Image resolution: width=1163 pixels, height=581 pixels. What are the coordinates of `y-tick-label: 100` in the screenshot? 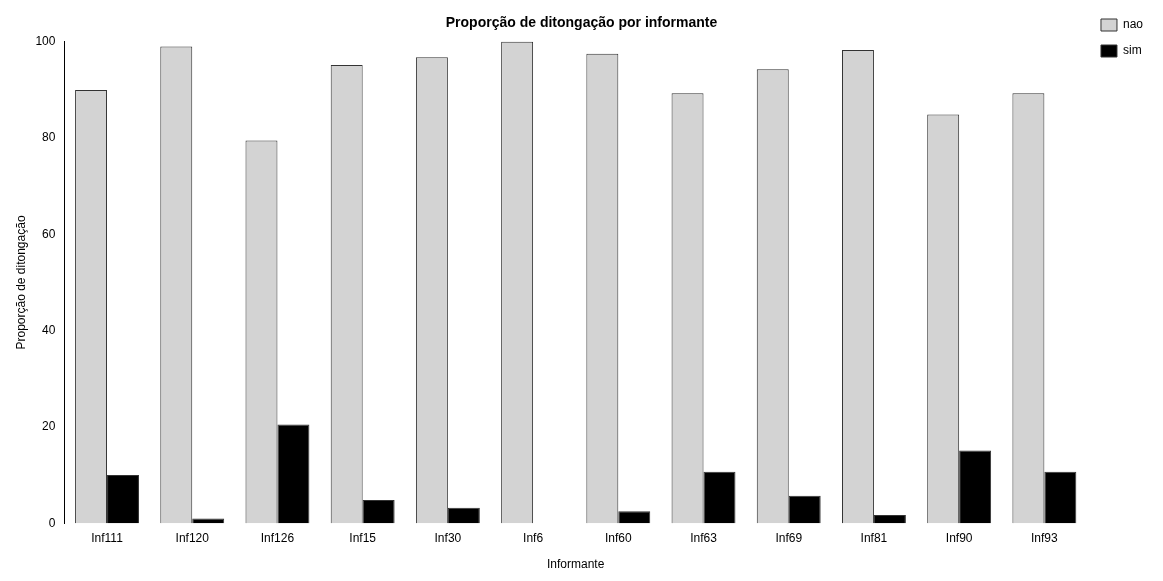 It's located at (45, 41).